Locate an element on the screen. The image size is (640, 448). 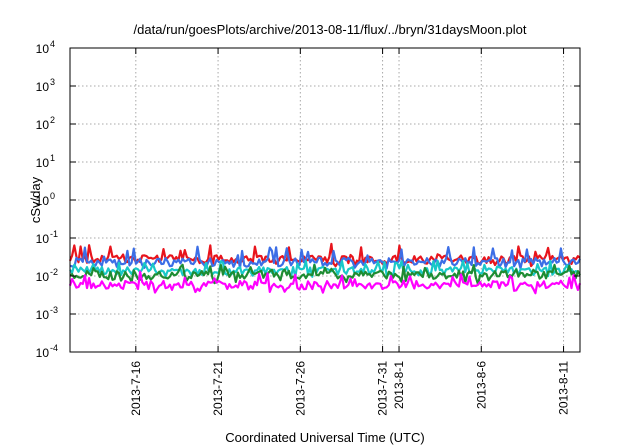
y-tick-exponent: 0 is located at coordinates (52, 196).